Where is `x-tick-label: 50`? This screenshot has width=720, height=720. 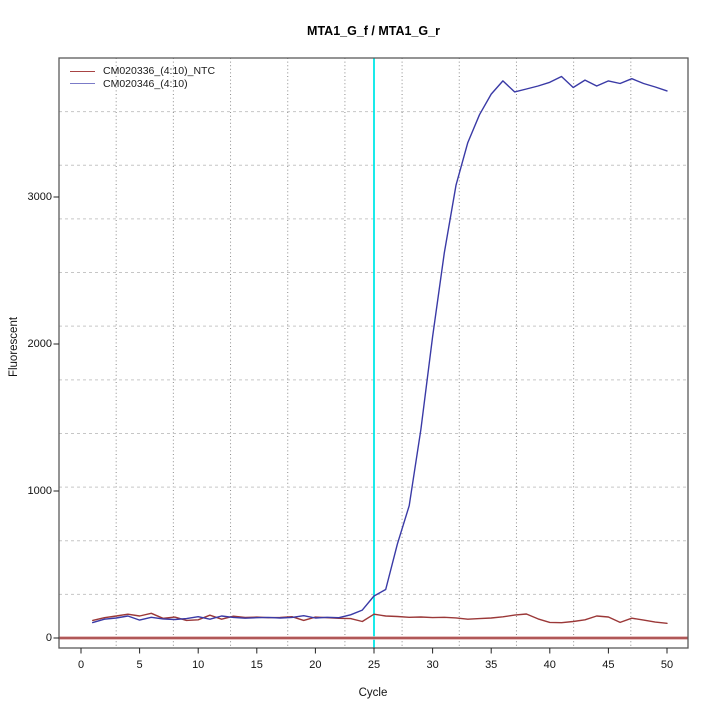 x-tick-label: 50 is located at coordinates (667, 665).